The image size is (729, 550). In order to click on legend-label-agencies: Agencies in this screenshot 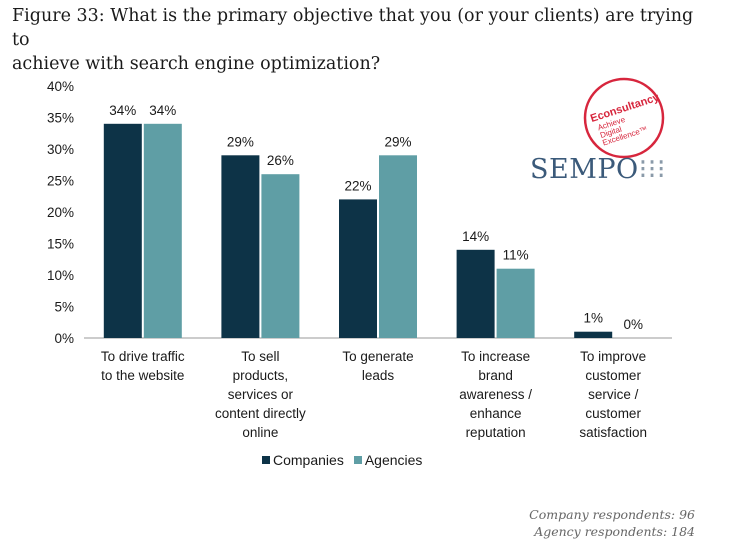, I will do `click(393, 460)`.